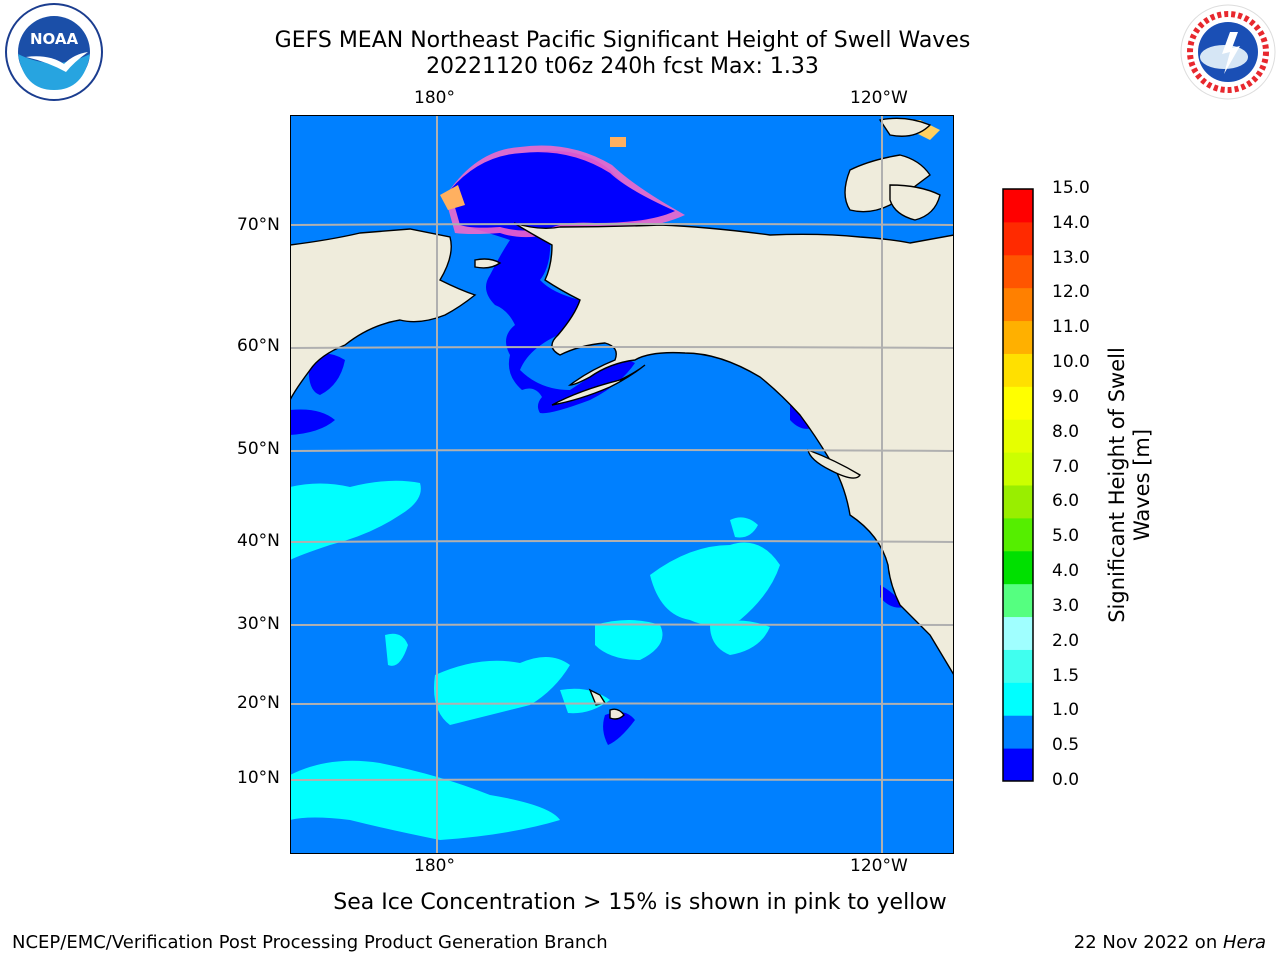 The image size is (1280, 960). Describe the element at coordinates (879, 98) in the screenshot. I see `lon-label-120w-top: 120°W` at that location.